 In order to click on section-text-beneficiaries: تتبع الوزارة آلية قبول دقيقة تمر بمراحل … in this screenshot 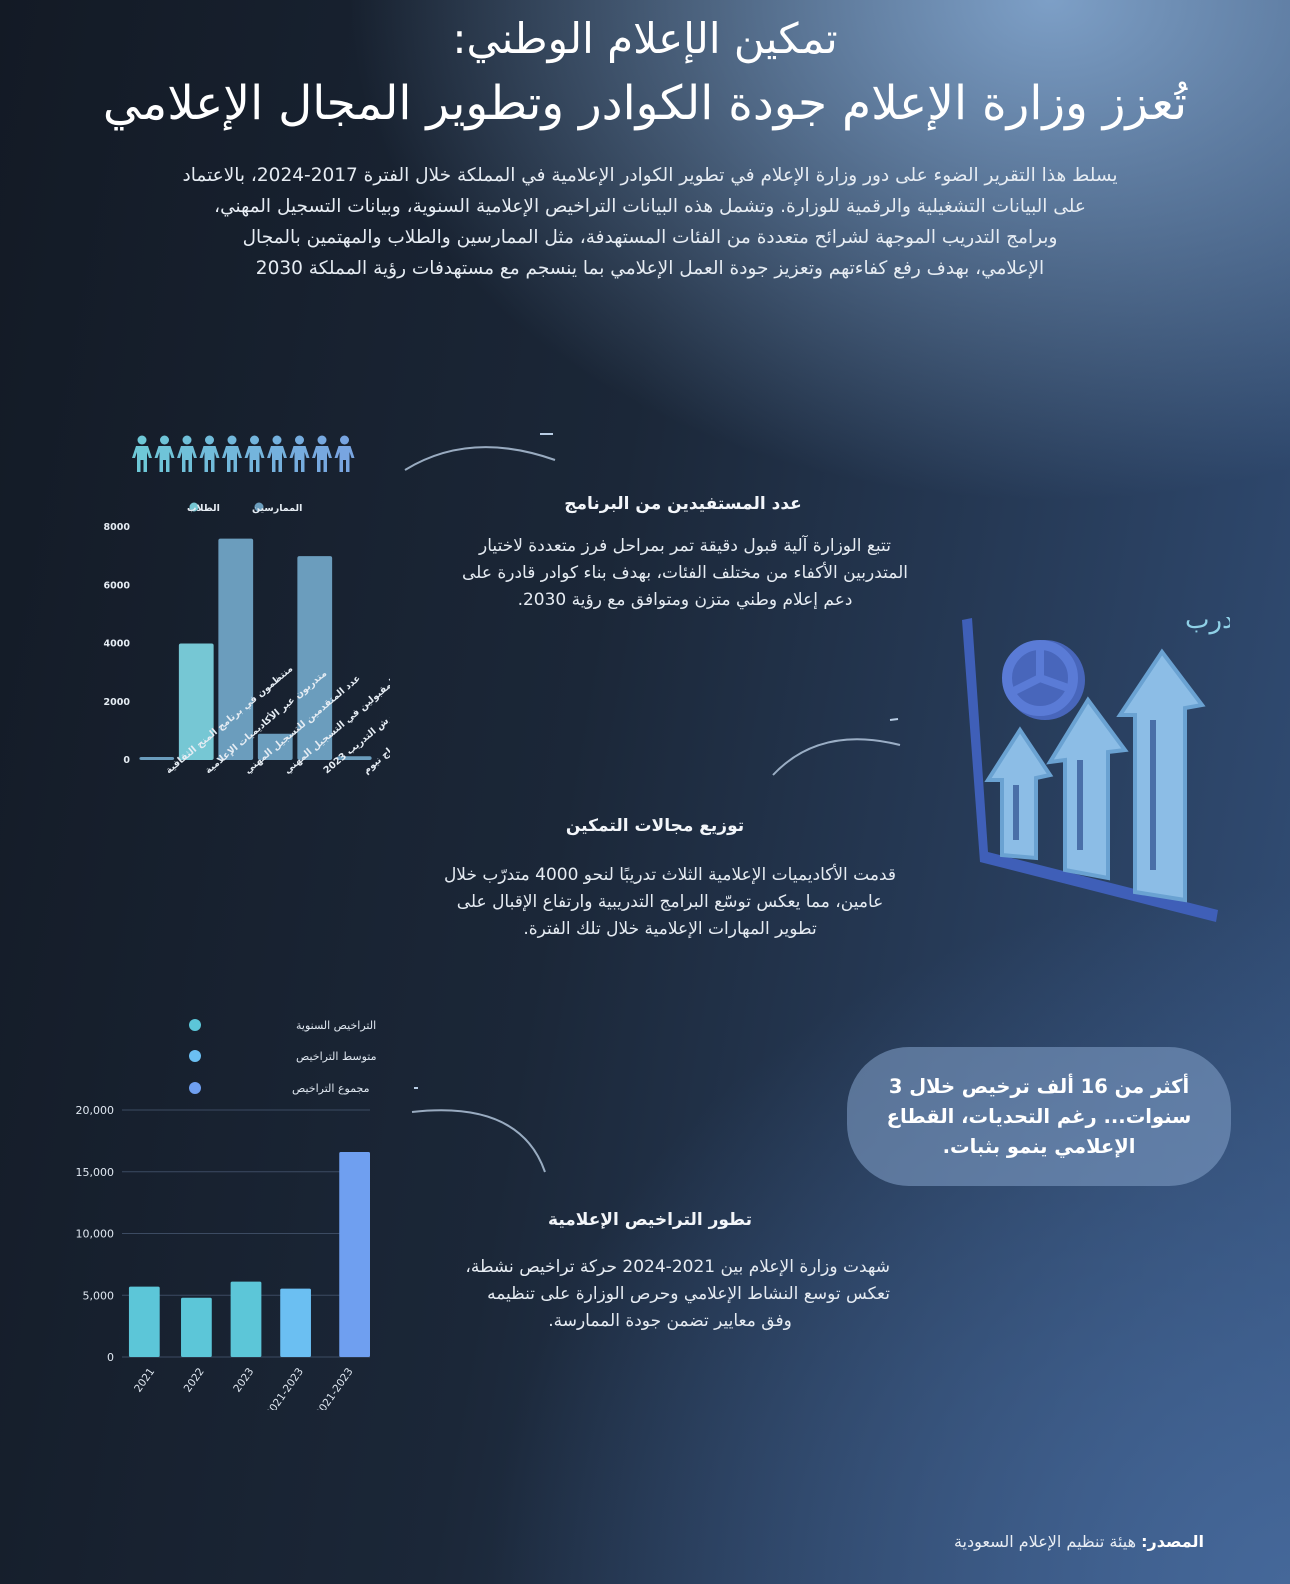, I will do `click(685, 573)`.